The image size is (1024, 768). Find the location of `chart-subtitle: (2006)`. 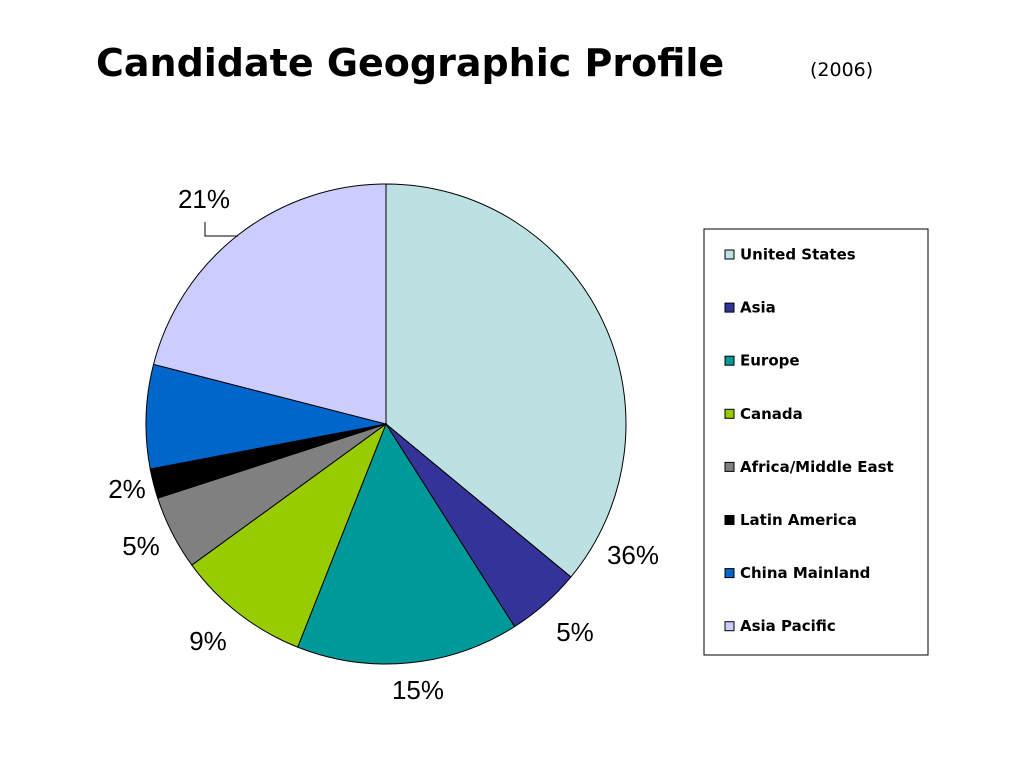

chart-subtitle: (2006) is located at coordinates (841, 70).